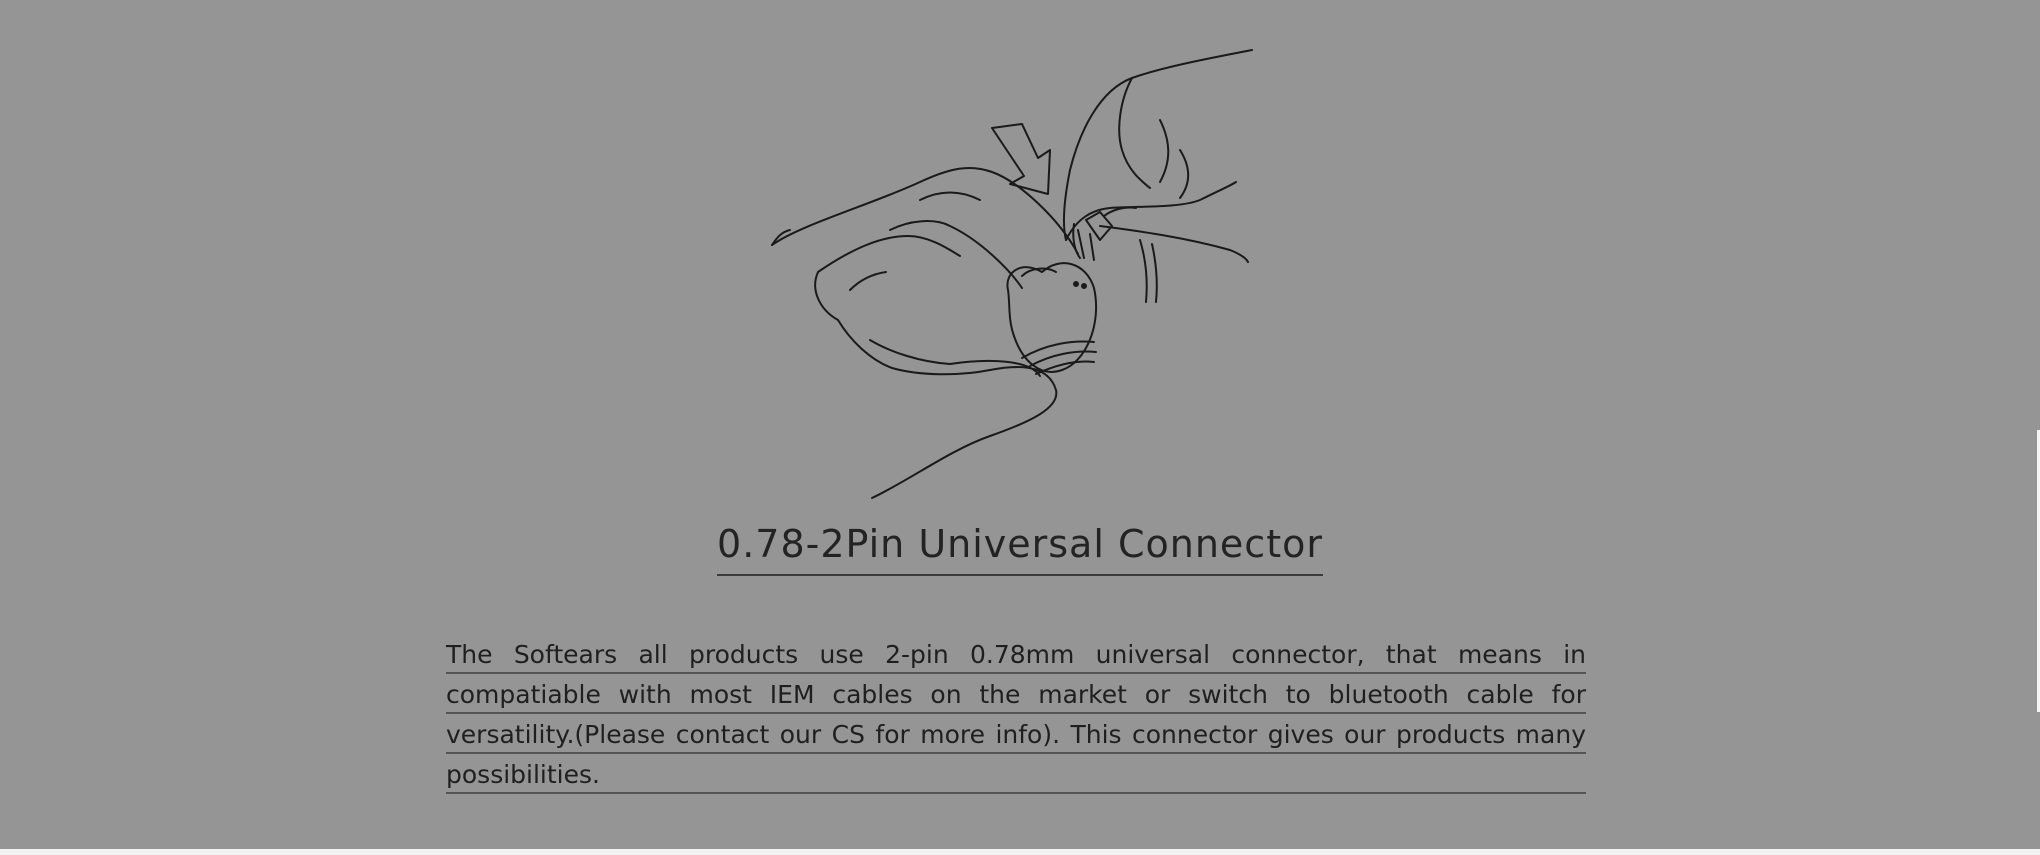 Image resolution: width=2040 pixels, height=855 pixels. I want to click on section-title-text: 0.78-2Pin Universal Connector, so click(1020, 549).